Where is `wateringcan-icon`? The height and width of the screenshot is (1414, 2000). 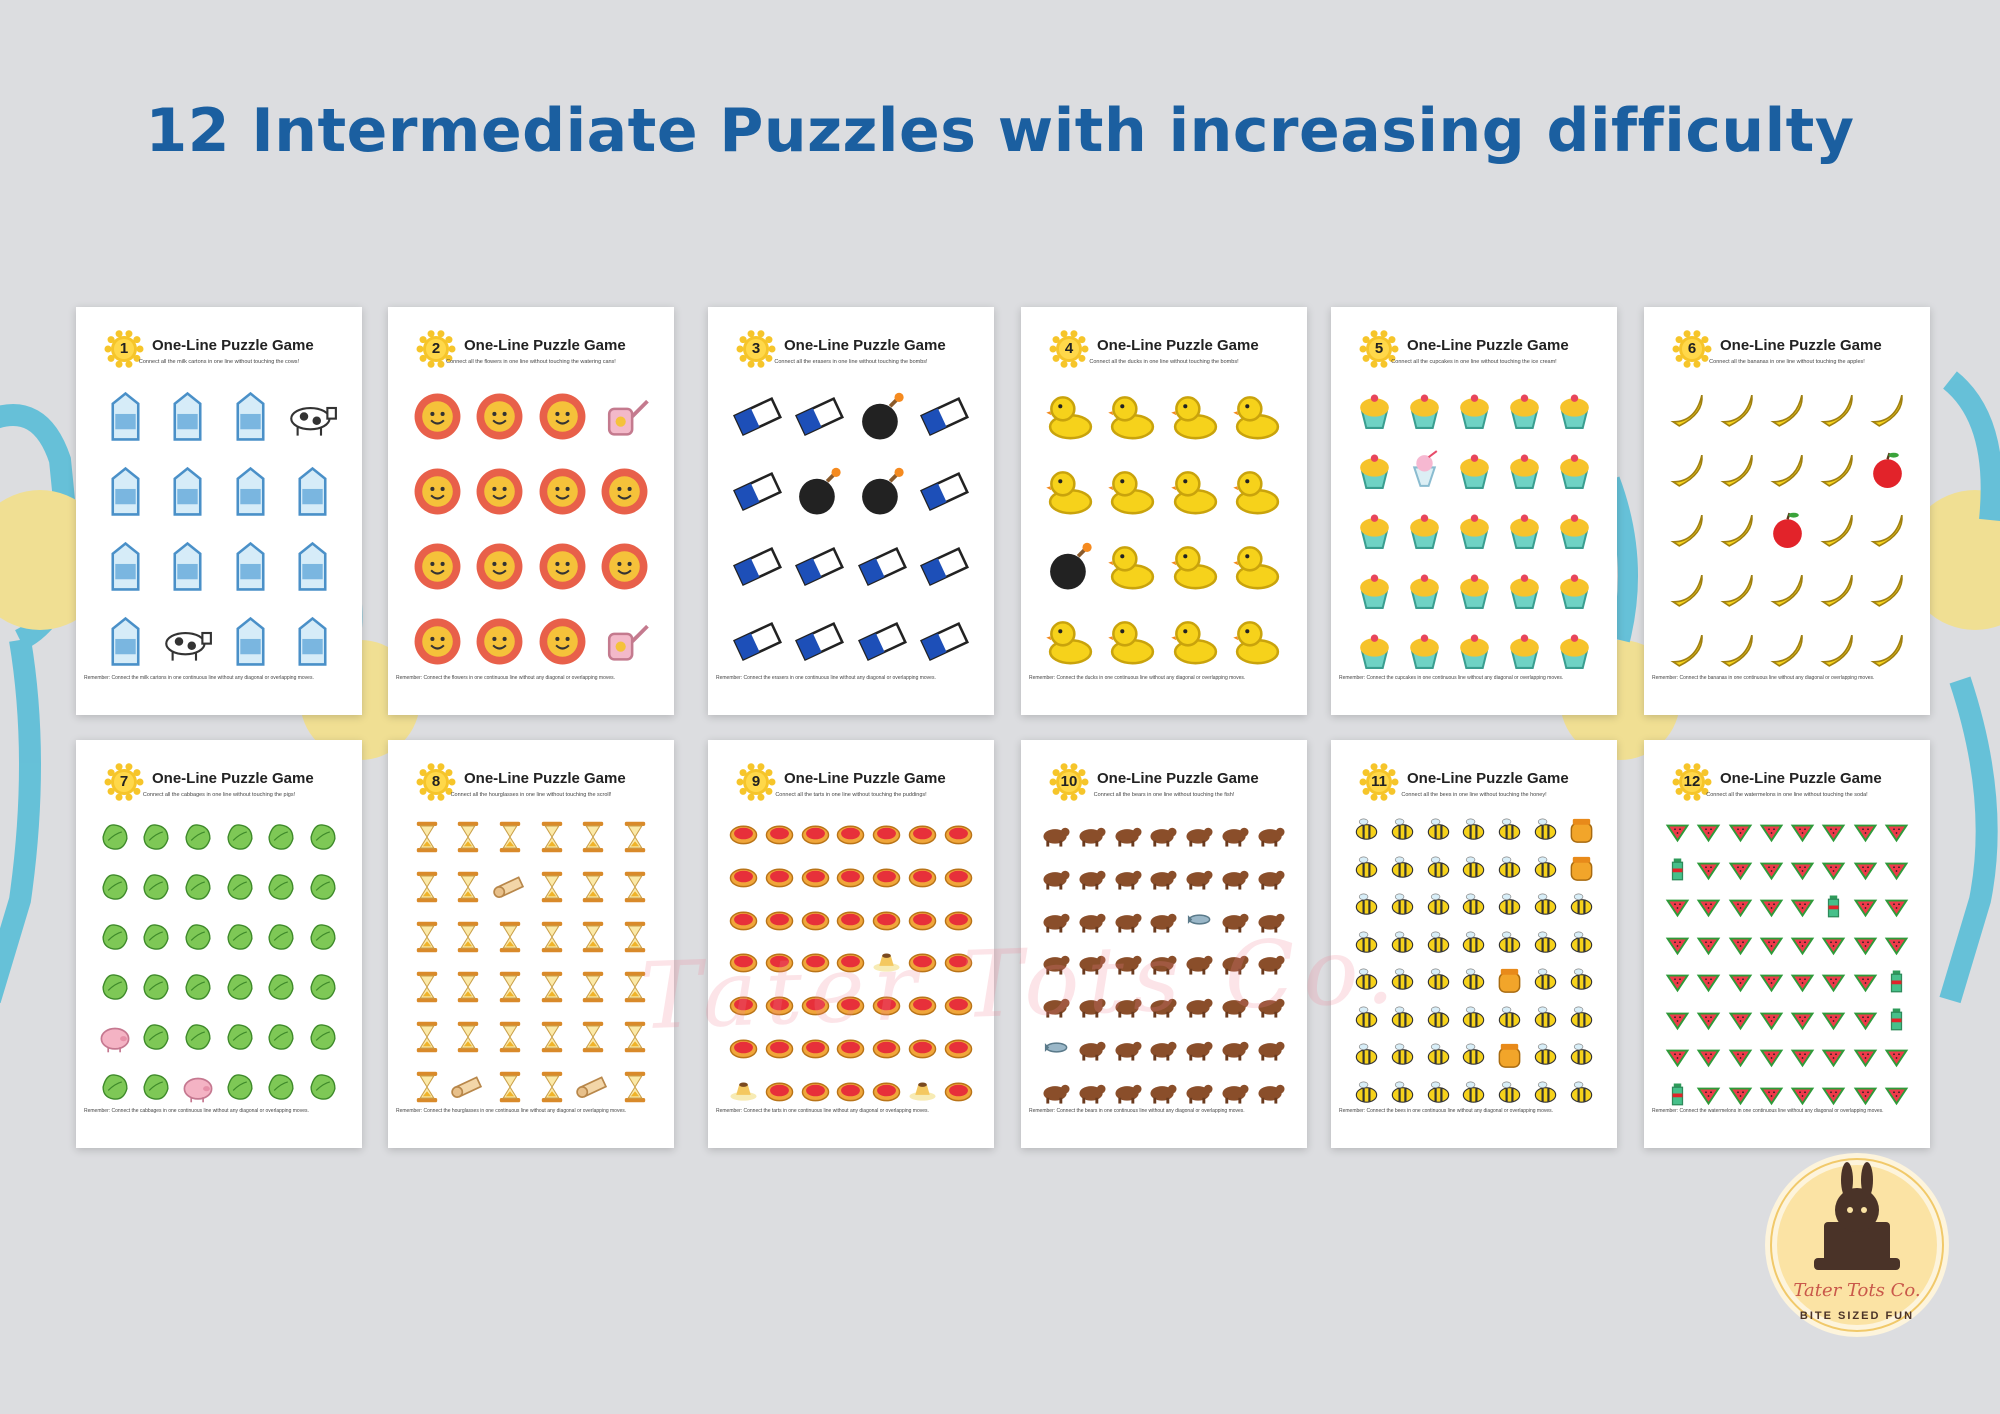 wateringcan-icon is located at coordinates (625, 641).